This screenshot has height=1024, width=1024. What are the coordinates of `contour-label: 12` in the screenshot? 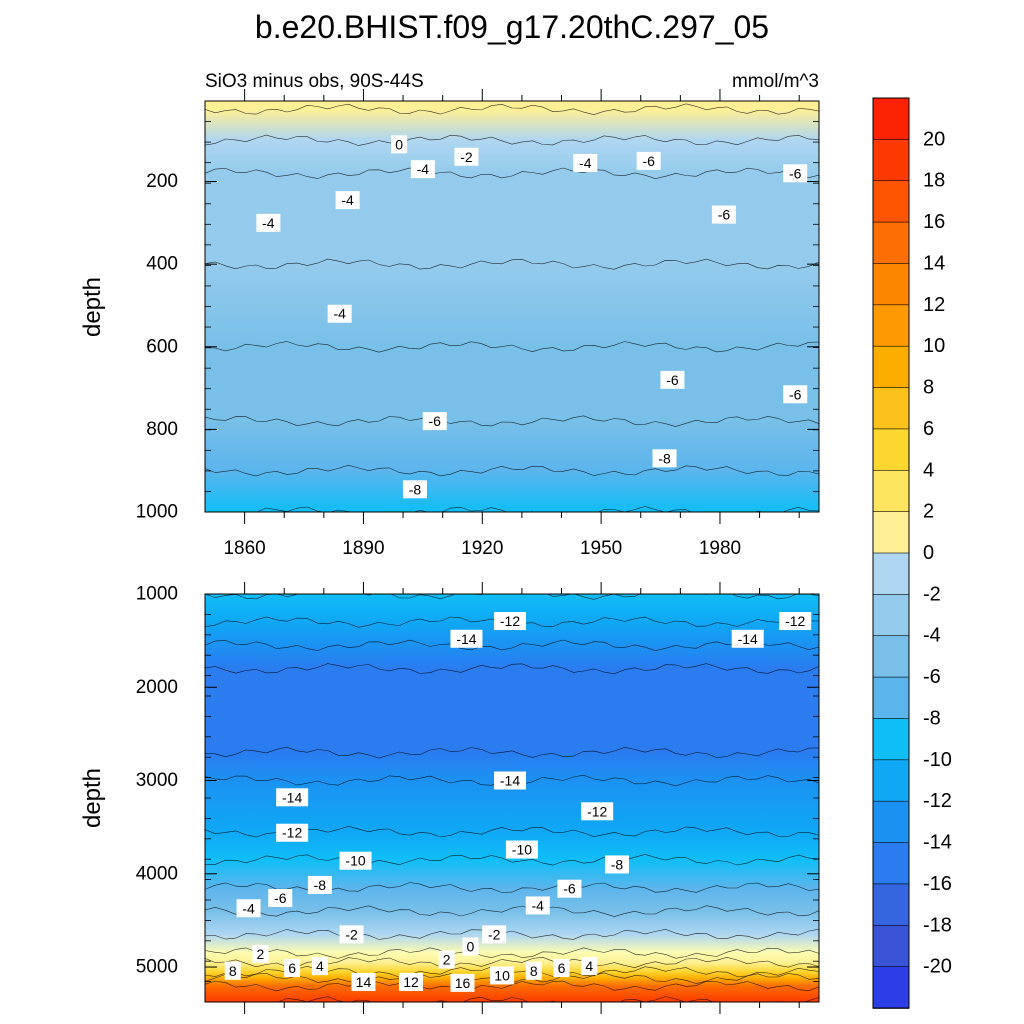 It's located at (410, 981).